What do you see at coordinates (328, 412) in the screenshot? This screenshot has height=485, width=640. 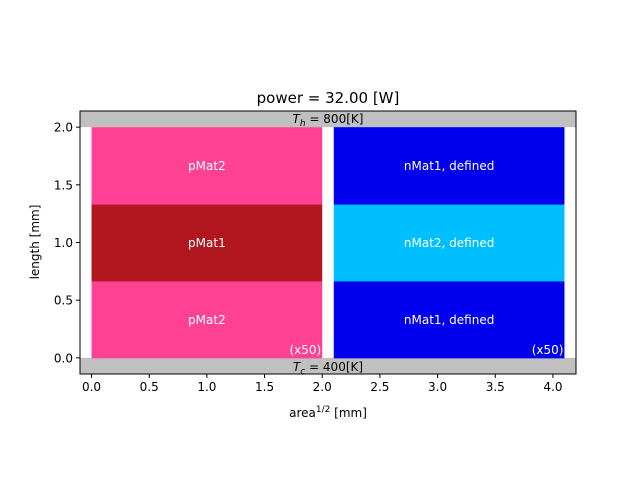 I see `x-axis-label: area1/2 [mm]` at bounding box center [328, 412].